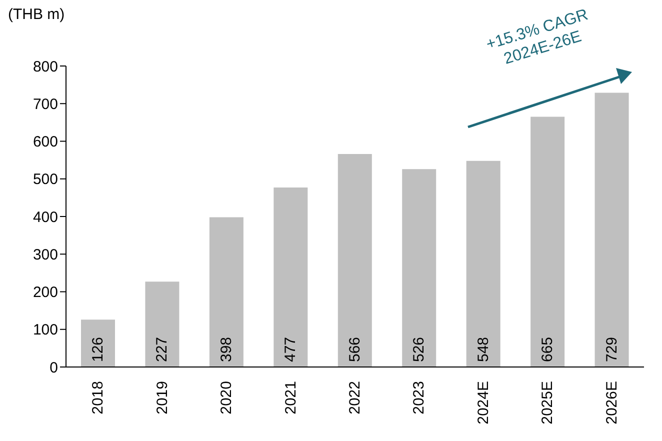 This screenshot has width=662, height=441. What do you see at coordinates (547, 349) in the screenshot?
I see `data-label: 665` at bounding box center [547, 349].